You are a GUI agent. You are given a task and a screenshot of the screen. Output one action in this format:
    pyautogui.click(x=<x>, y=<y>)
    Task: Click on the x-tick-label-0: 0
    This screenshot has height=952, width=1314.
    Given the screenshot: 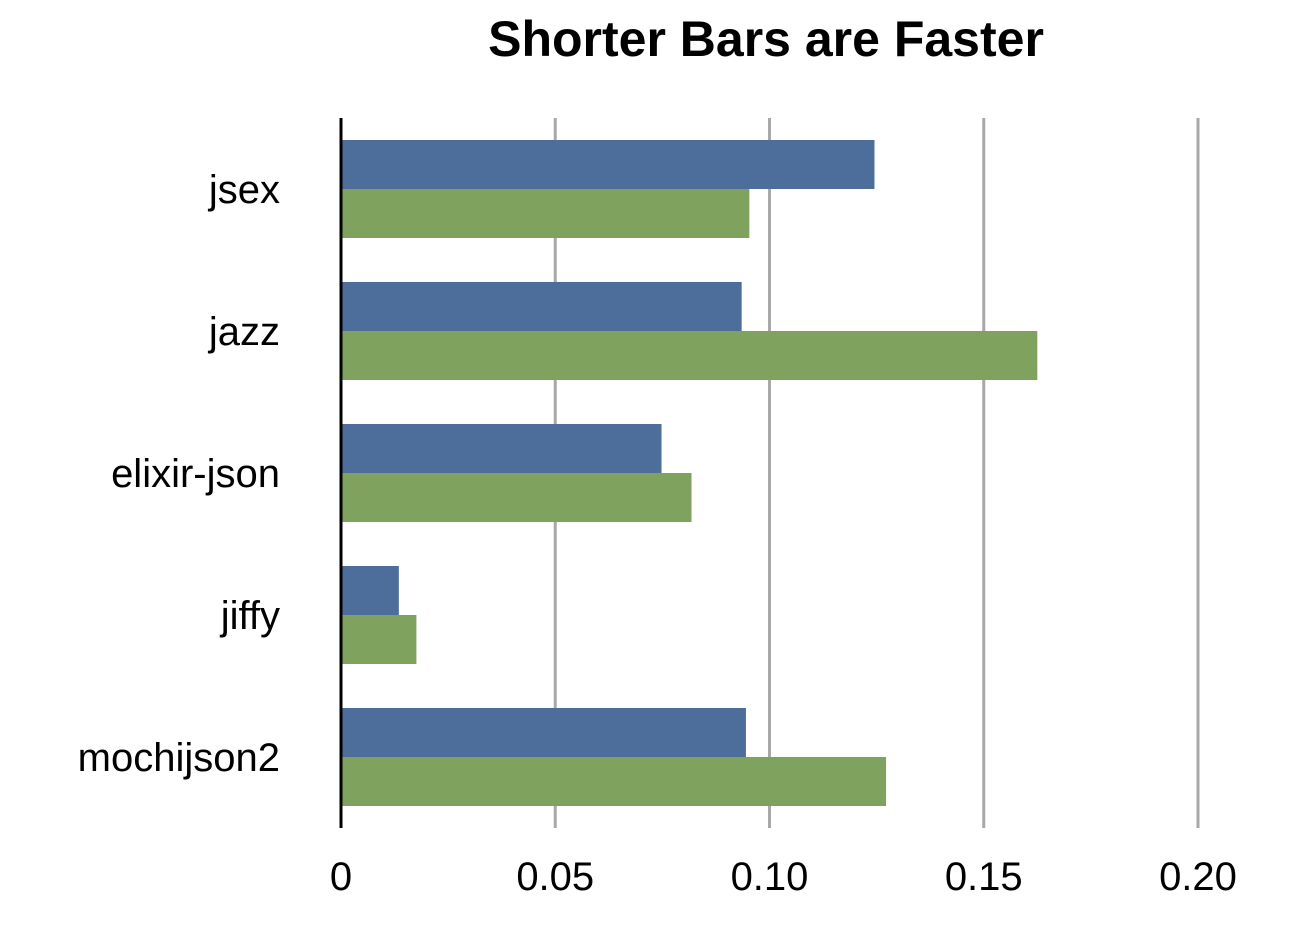 What is the action you would take?
    pyautogui.click(x=341, y=877)
    